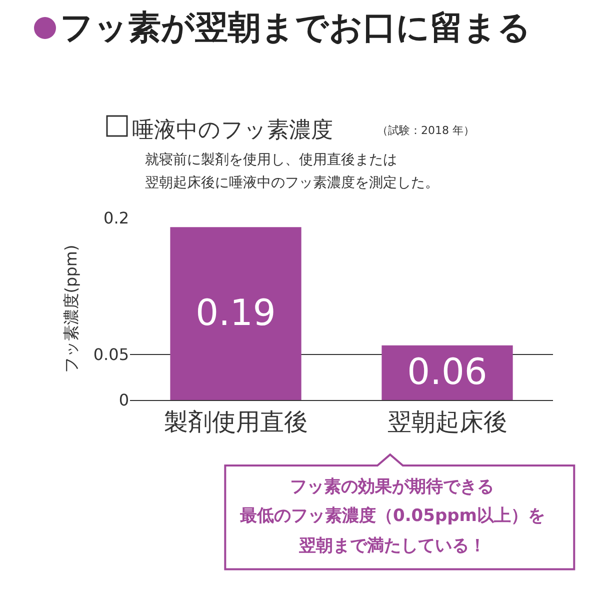 This screenshot has width=598, height=598. What do you see at coordinates (292, 183) in the screenshot?
I see `text: 翌朝起床後に唾液中のフッ素濃度を測定した。` at bounding box center [292, 183].